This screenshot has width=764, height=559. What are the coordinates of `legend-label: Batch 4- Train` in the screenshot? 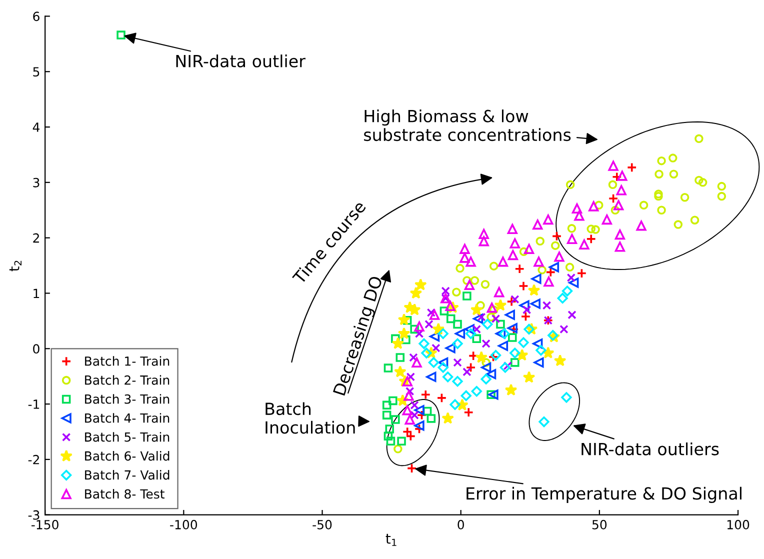 It's located at (127, 418).